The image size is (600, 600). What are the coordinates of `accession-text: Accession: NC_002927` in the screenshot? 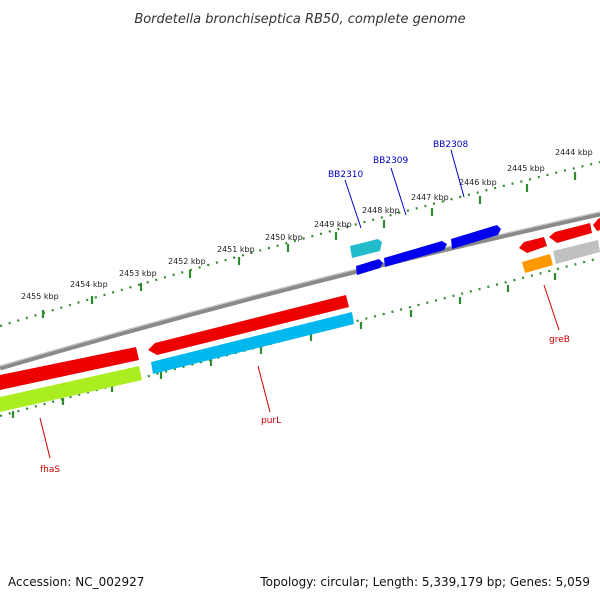 It's located at (76, 582).